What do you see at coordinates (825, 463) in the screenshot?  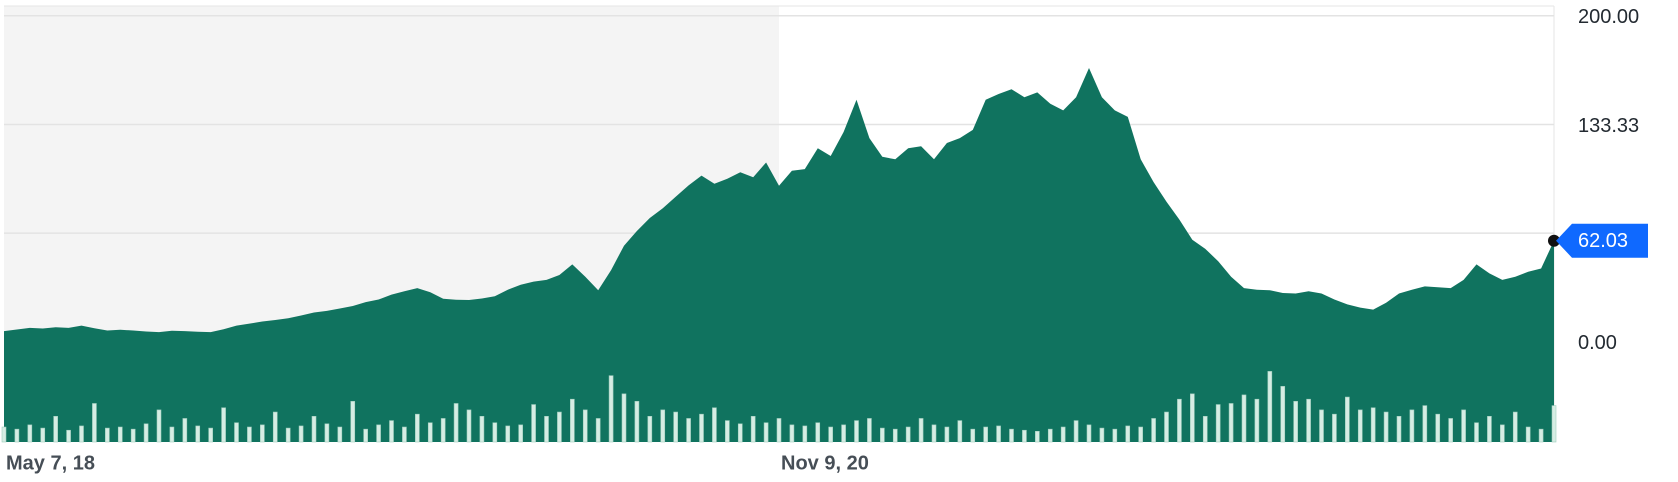 I see `x-tick-label: Nov 9, 20` at bounding box center [825, 463].